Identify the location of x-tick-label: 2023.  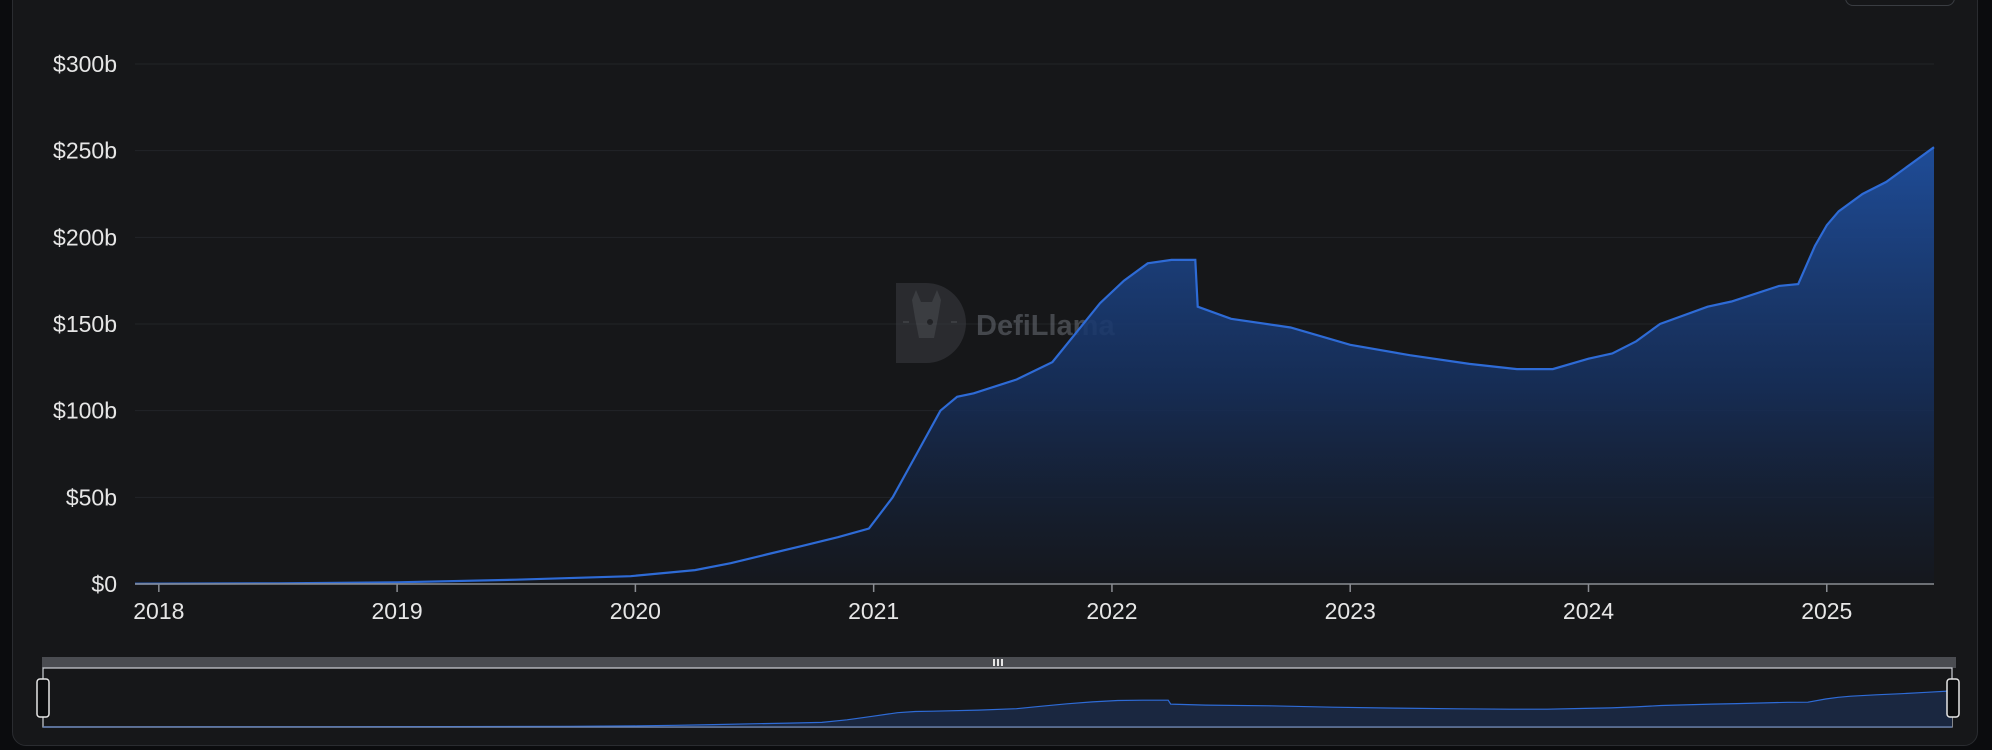
(1350, 611).